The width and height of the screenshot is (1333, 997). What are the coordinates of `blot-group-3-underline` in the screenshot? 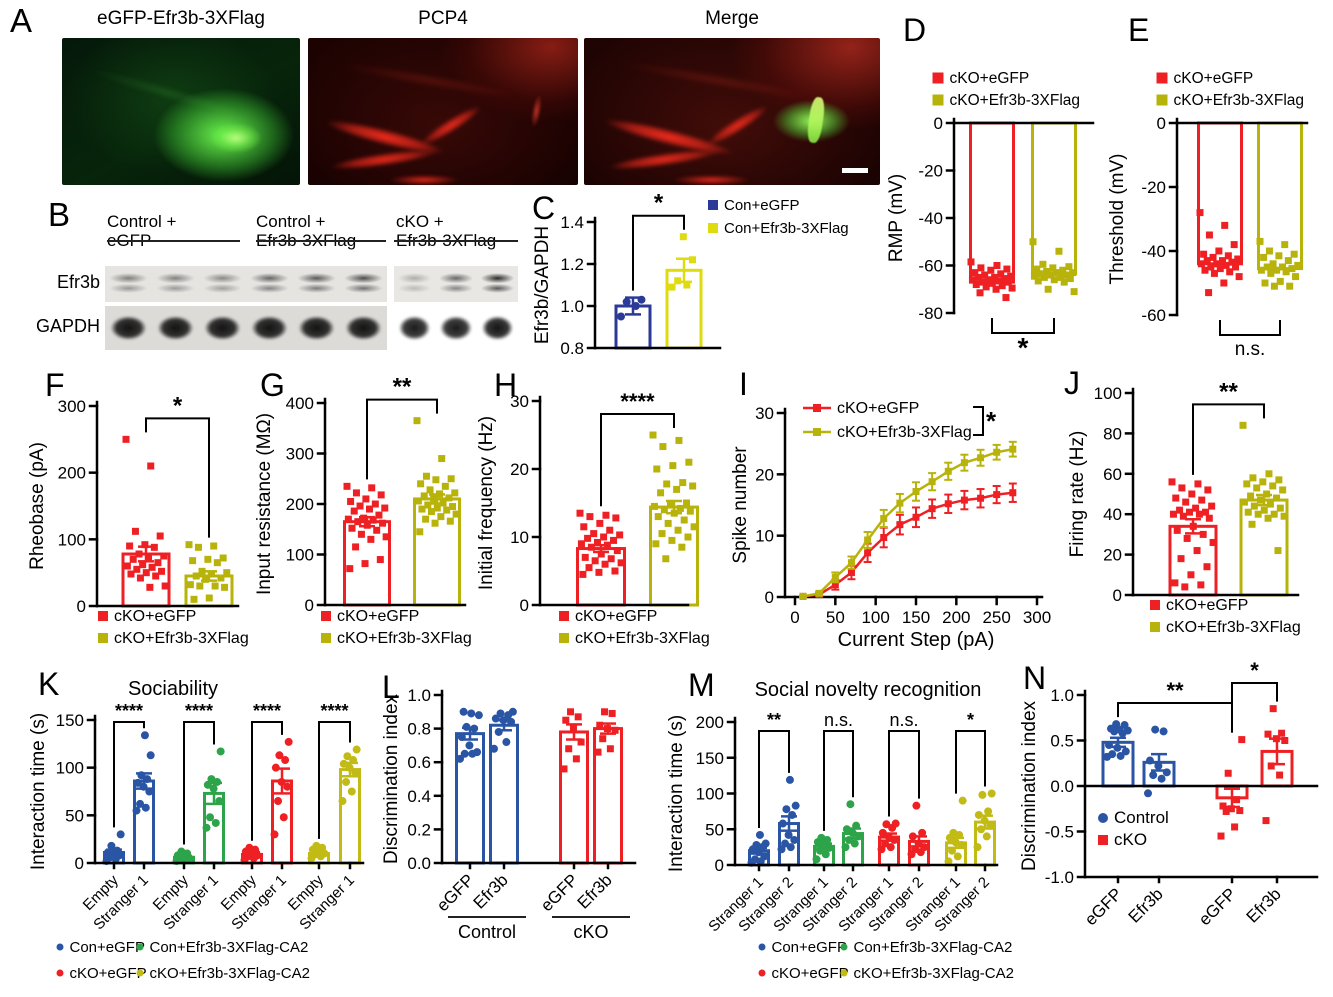 It's located at (456, 241).